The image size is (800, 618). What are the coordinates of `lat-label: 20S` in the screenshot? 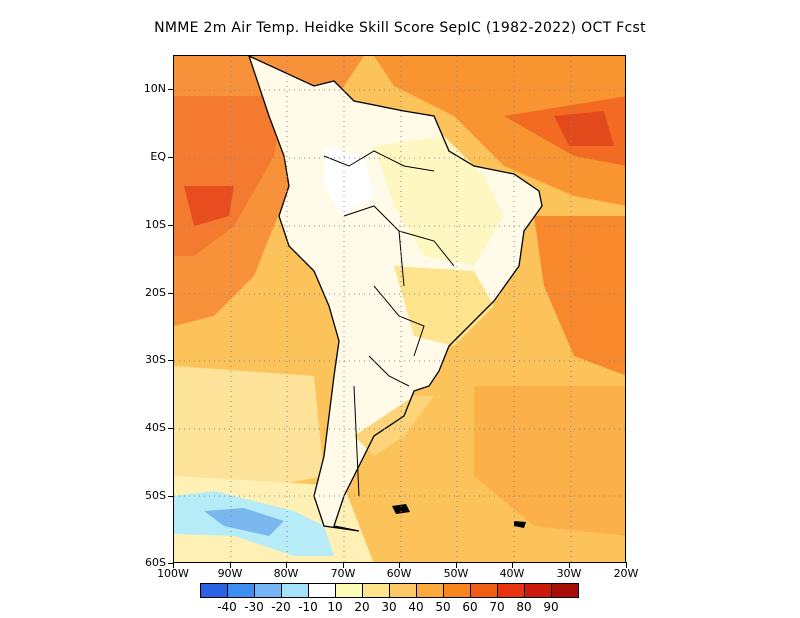 It's located at (155, 292).